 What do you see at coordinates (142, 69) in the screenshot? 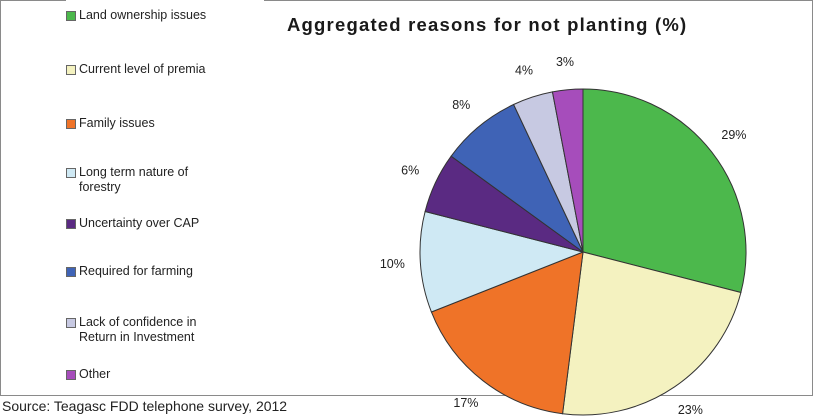
I see `legend-label: Current level of premia` at bounding box center [142, 69].